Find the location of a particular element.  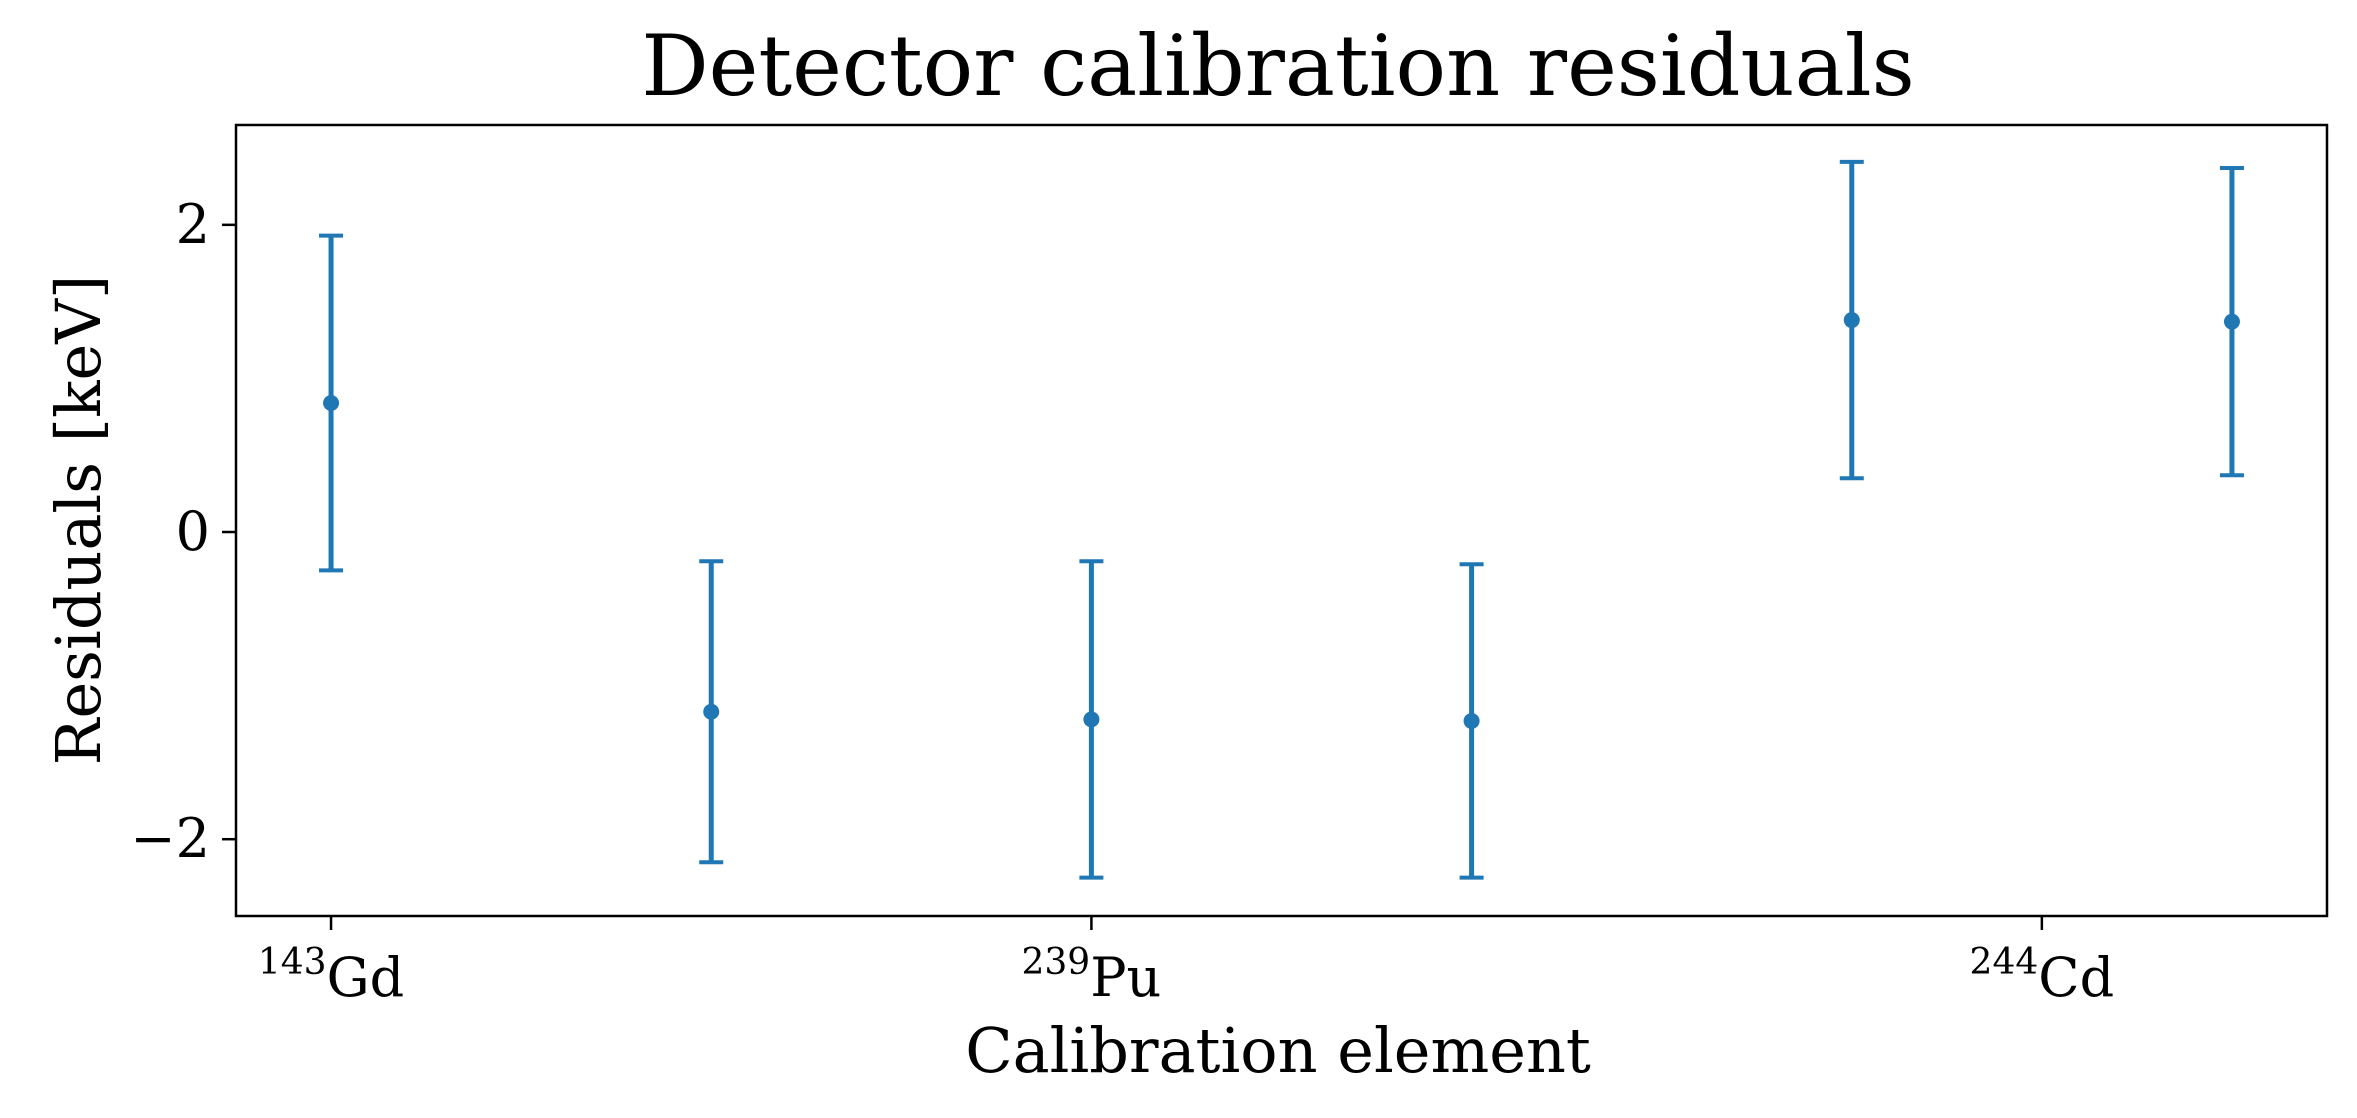

x-tick-label-0: 143Gd is located at coordinates (331, 975).